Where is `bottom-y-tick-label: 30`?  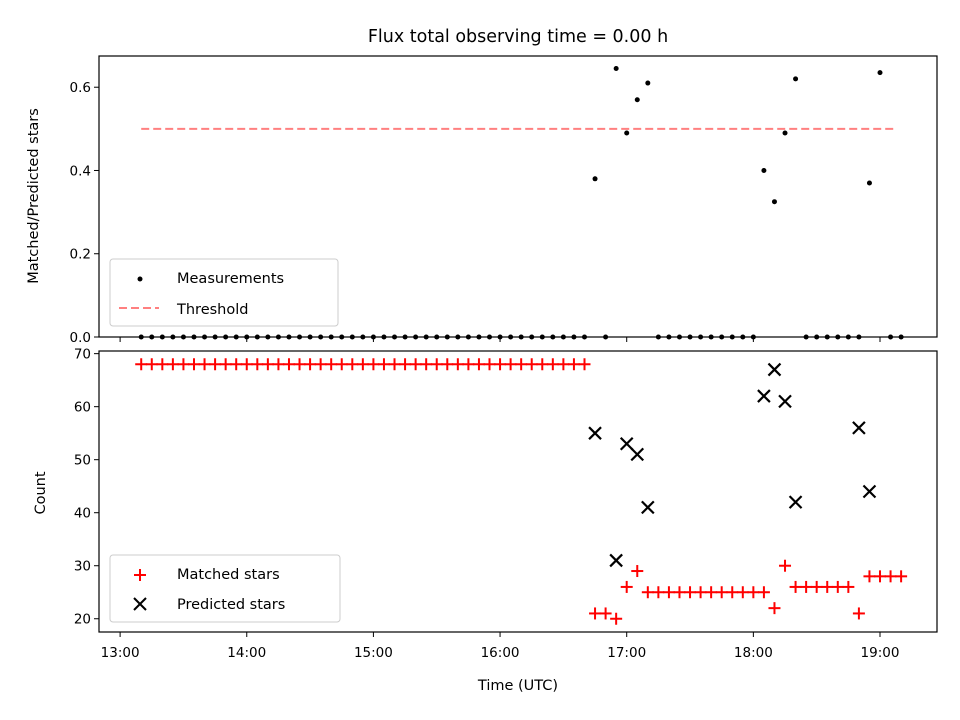 bottom-y-tick-label: 30 is located at coordinates (82, 567).